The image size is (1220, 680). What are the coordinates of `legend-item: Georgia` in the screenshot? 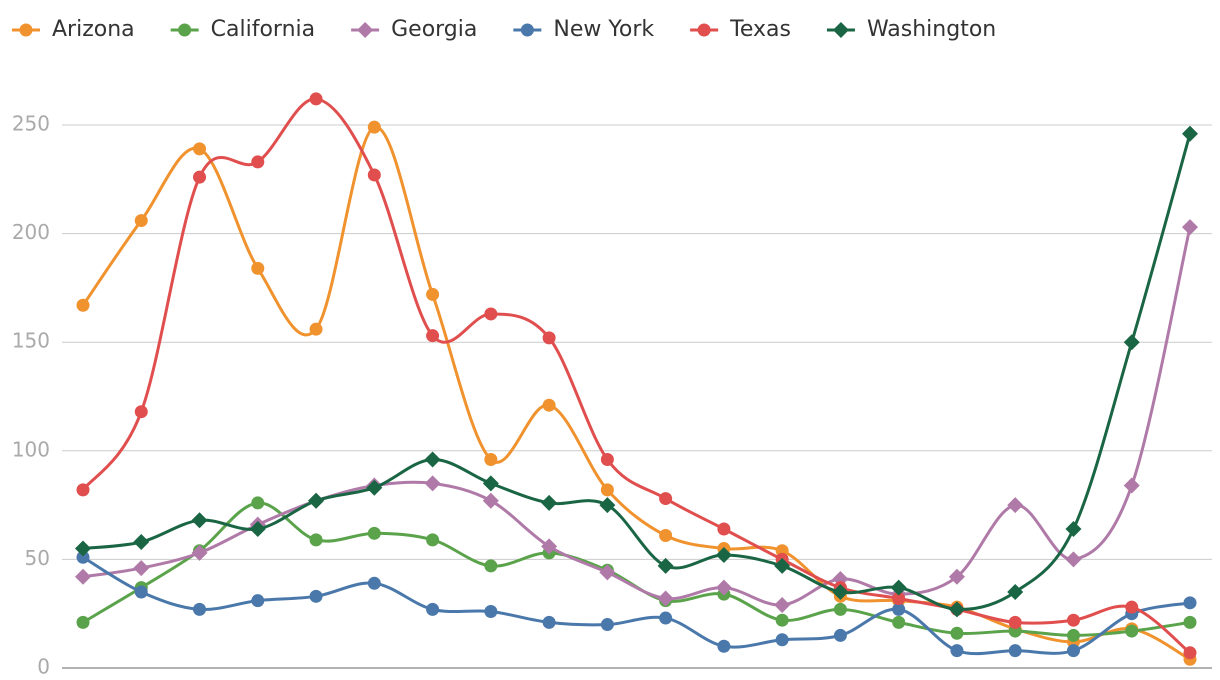 It's located at (414, 29).